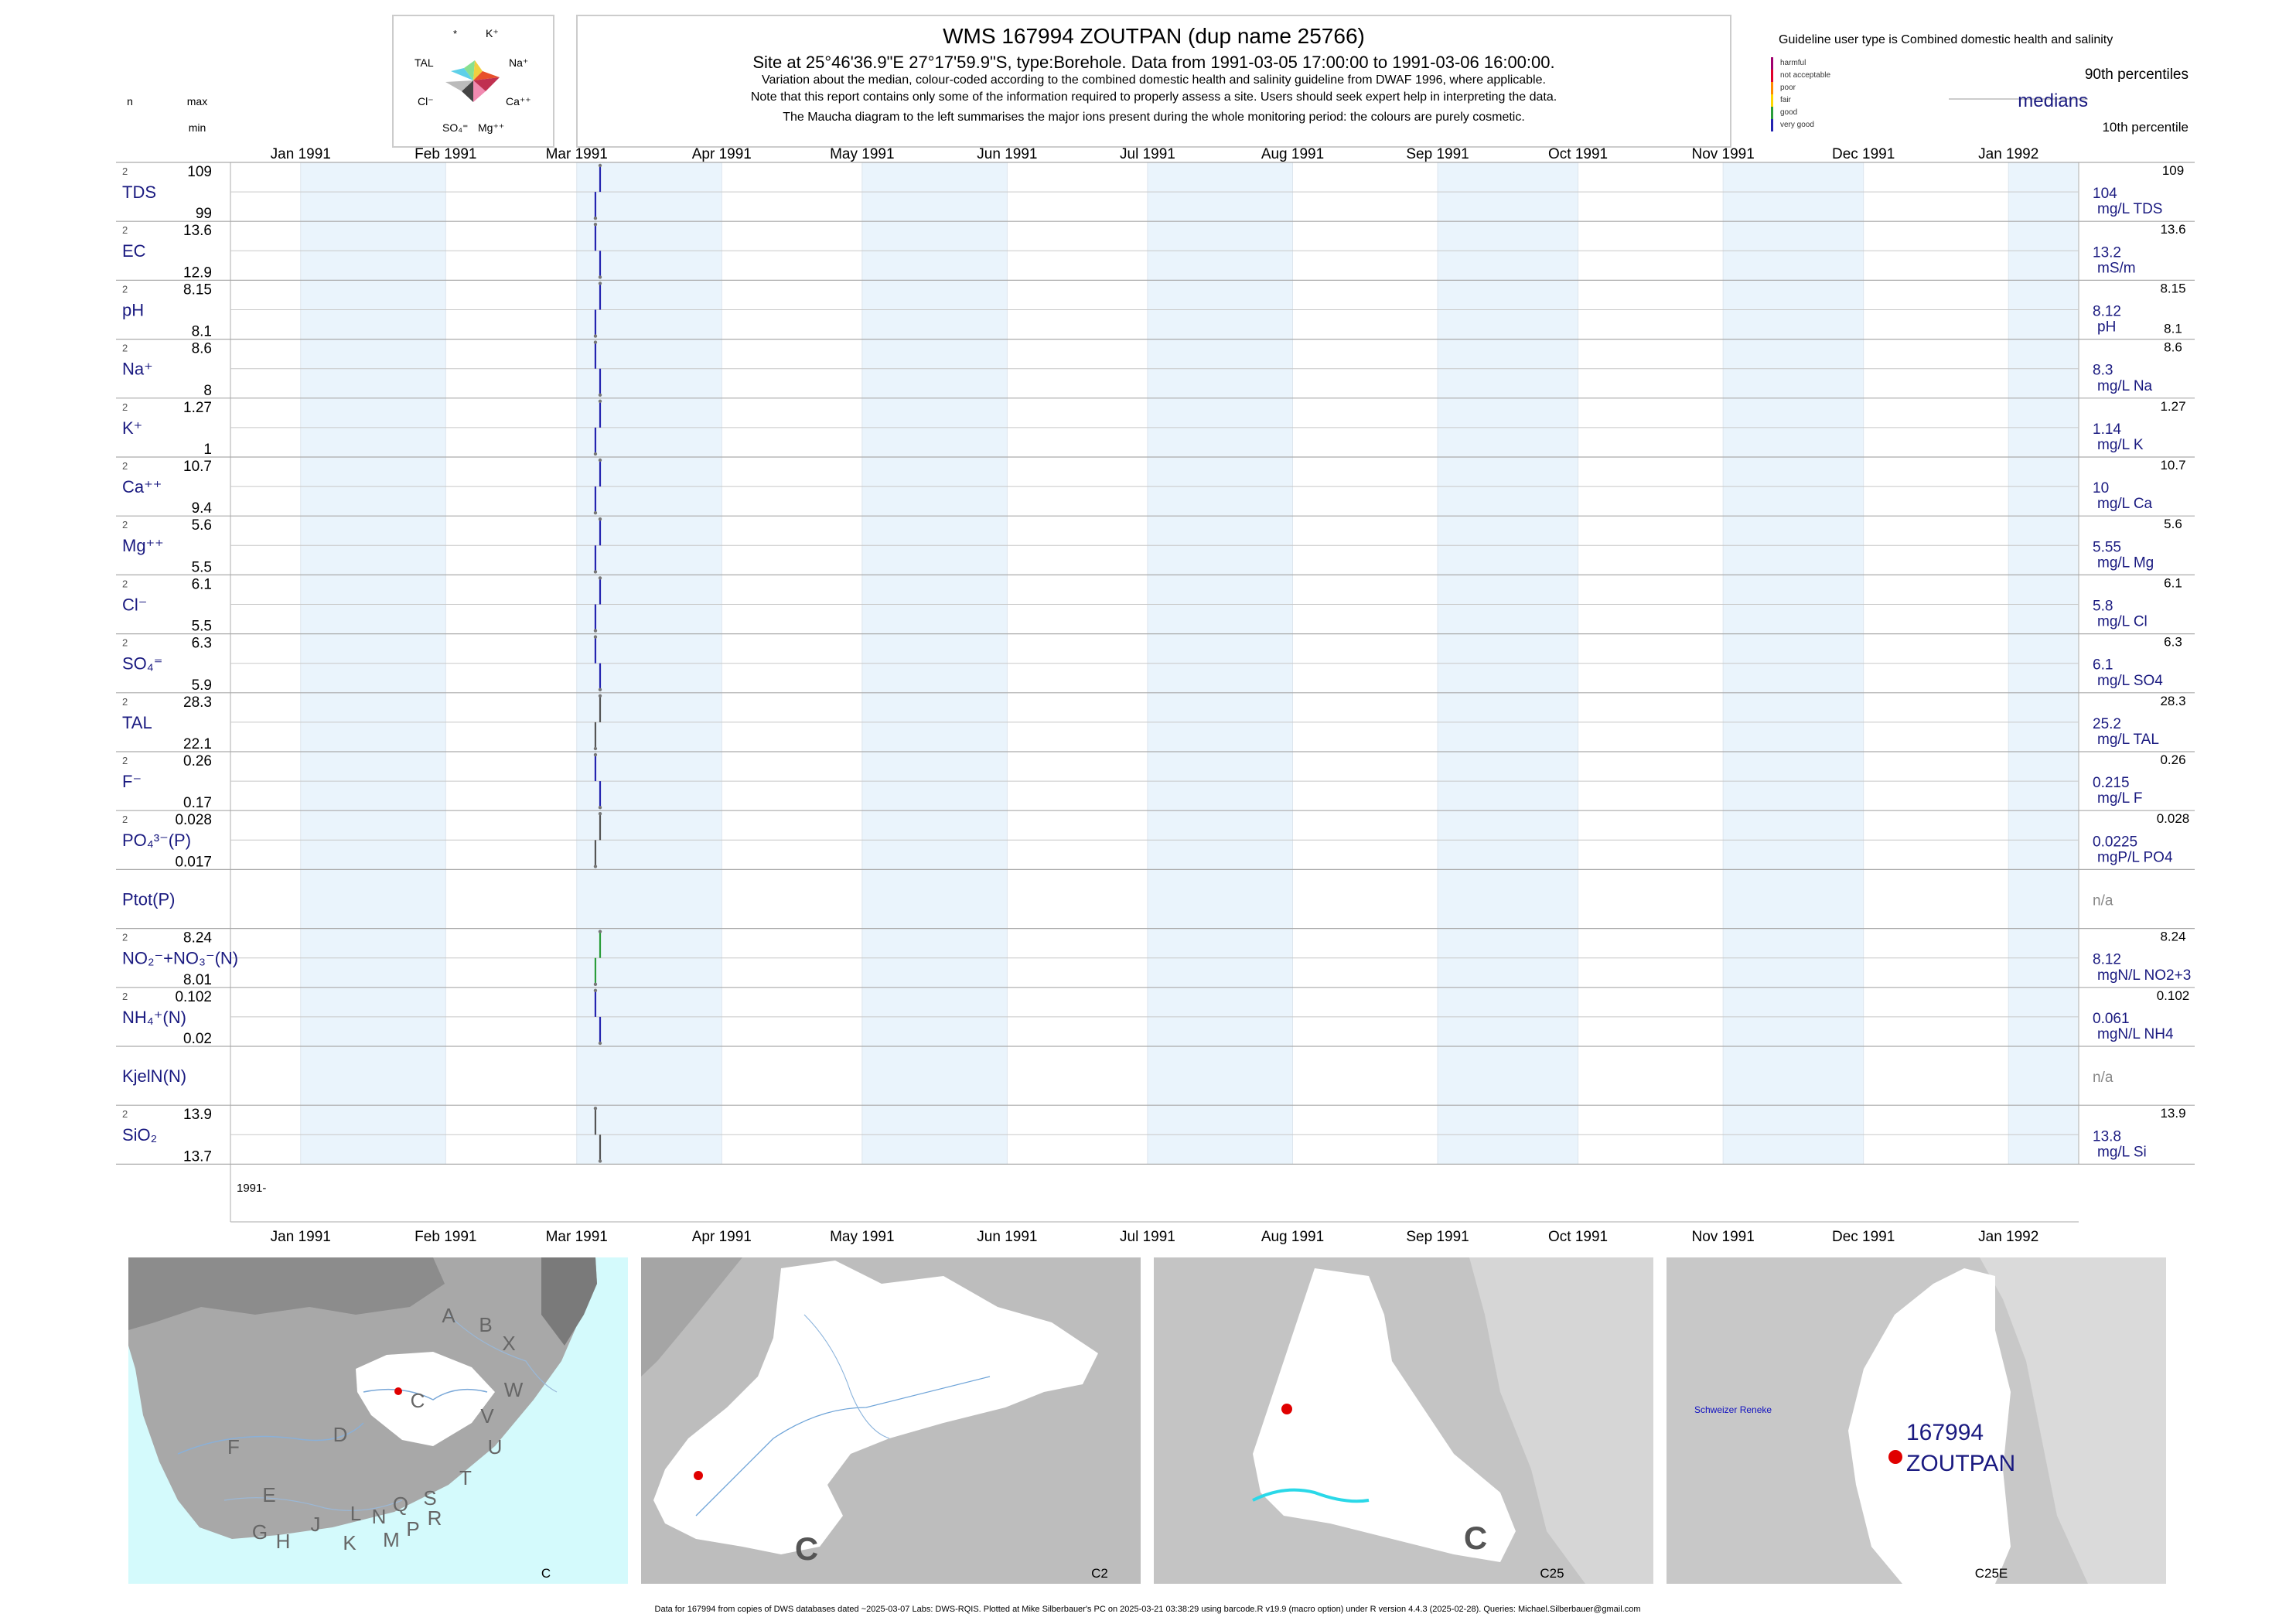  I want to click on top-tick-label: Apr 1991, so click(722, 154).